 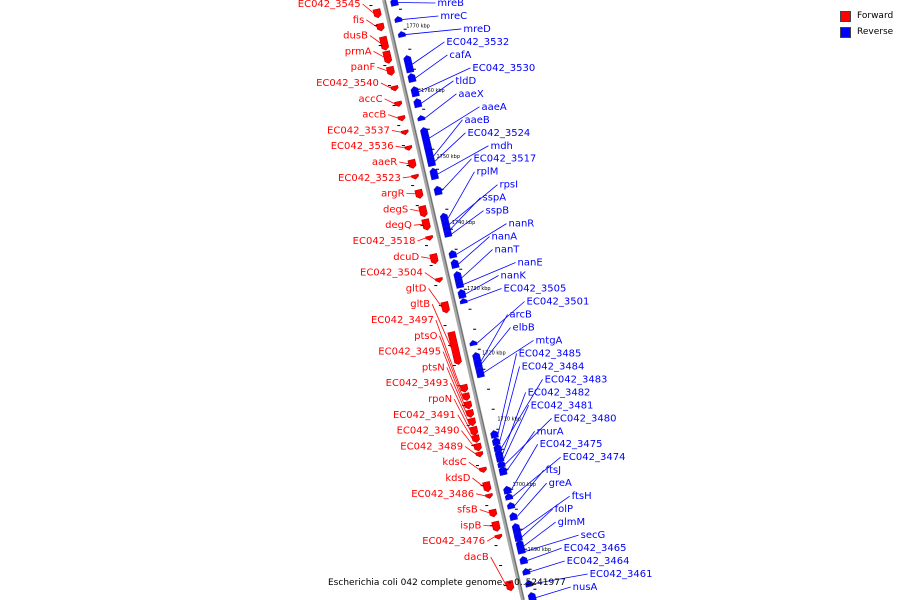 I want to click on gene-label-nana: nanA, so click(x=505, y=237).